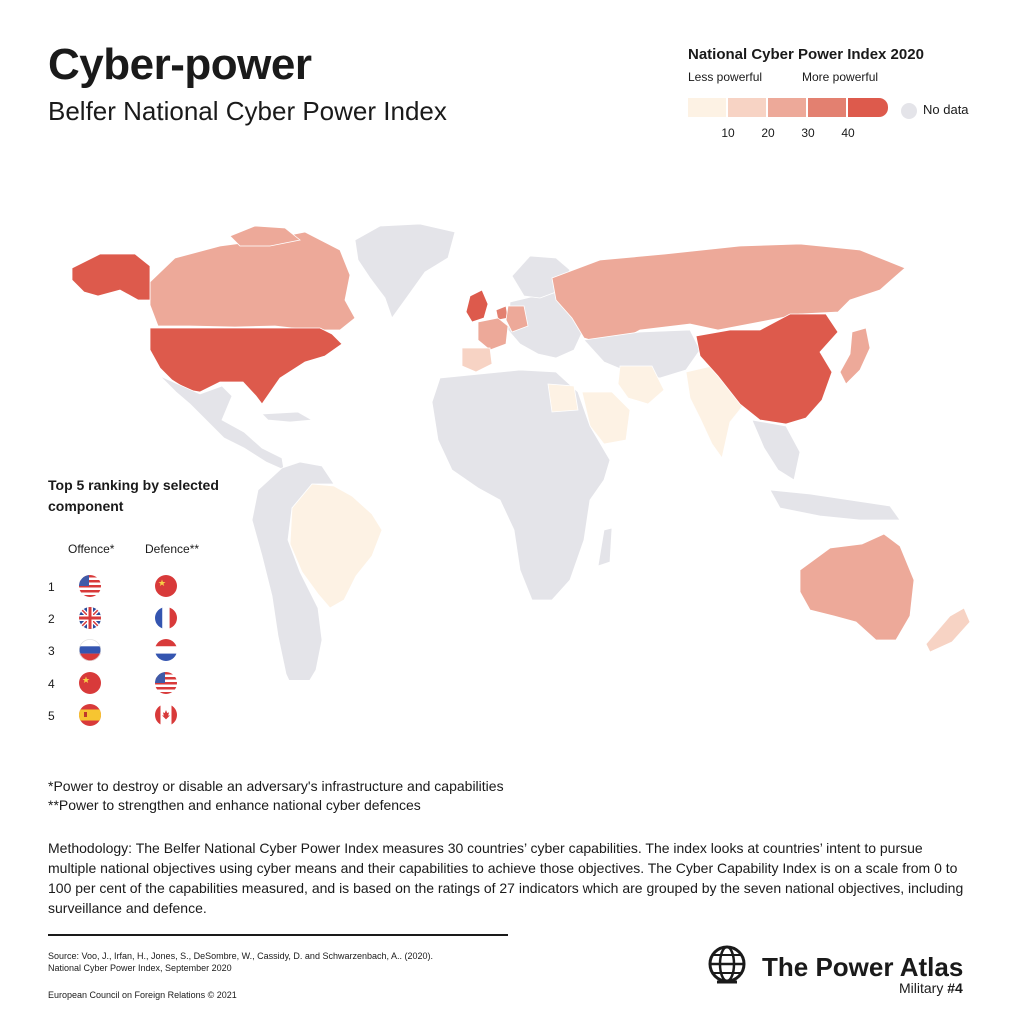 The height and width of the screenshot is (1024, 1024). Describe the element at coordinates (90, 618) in the screenshot. I see `flag-united-kingdom-icon` at that location.